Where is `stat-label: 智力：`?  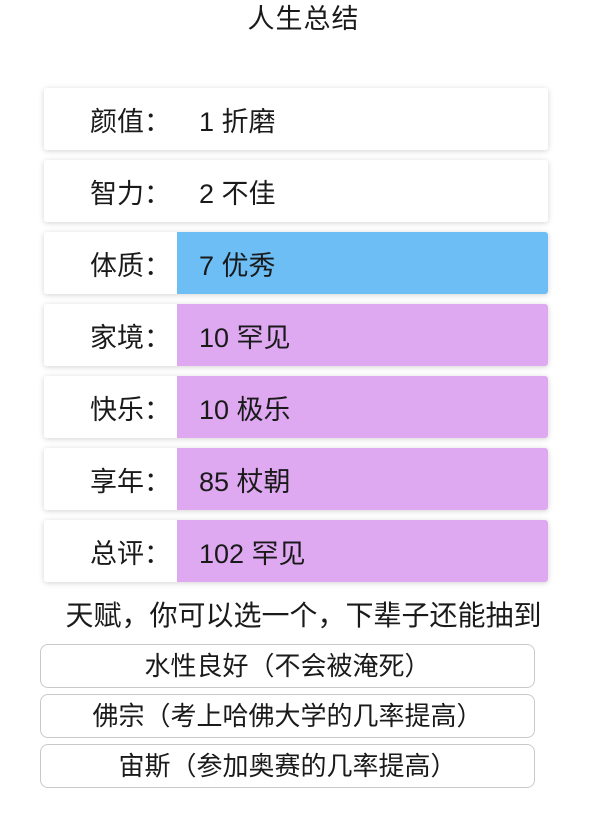
stat-label: 智力： is located at coordinates (110, 191).